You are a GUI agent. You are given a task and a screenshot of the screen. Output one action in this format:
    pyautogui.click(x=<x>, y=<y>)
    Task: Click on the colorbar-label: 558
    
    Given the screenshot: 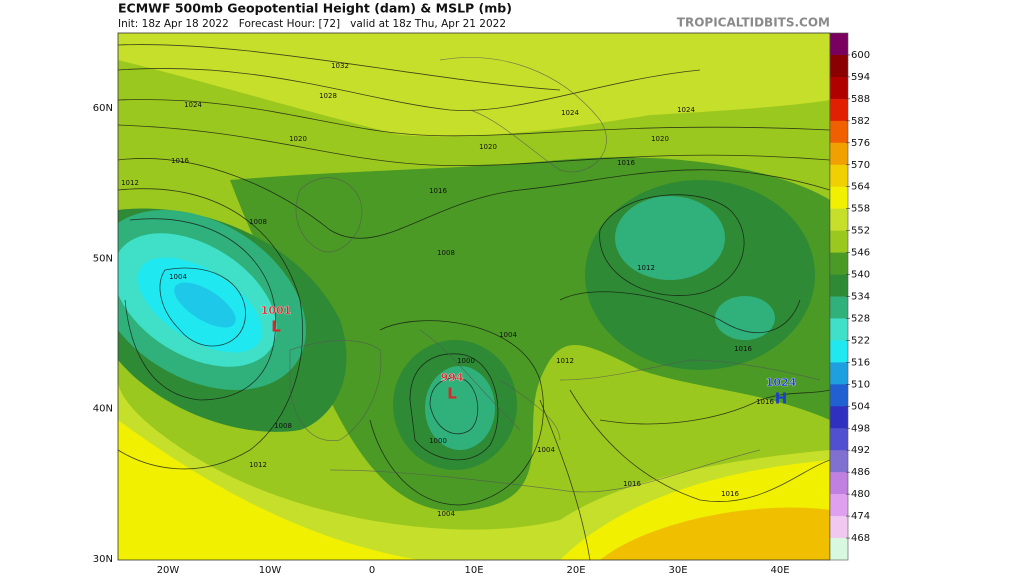 What is the action you would take?
    pyautogui.click(x=860, y=209)
    